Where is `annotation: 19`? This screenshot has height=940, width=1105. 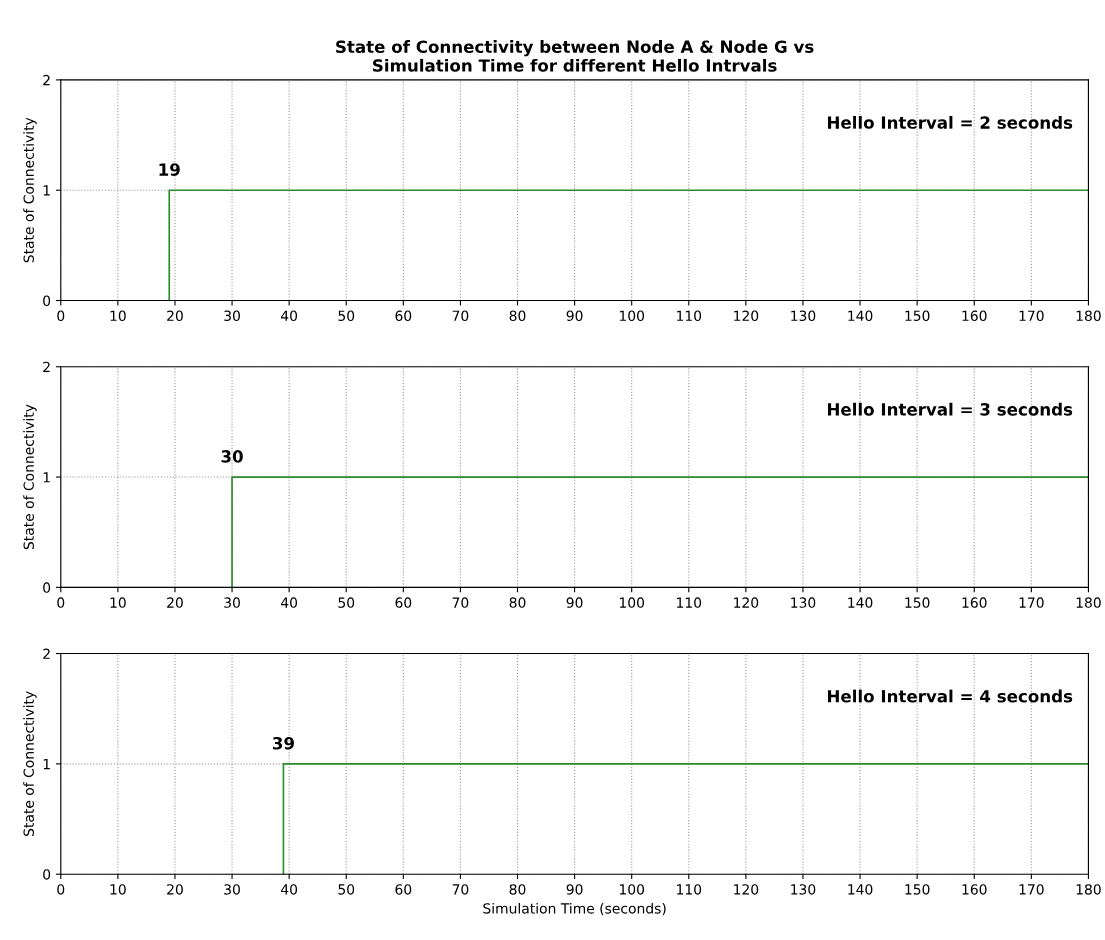
annotation: 19 is located at coordinates (169, 169).